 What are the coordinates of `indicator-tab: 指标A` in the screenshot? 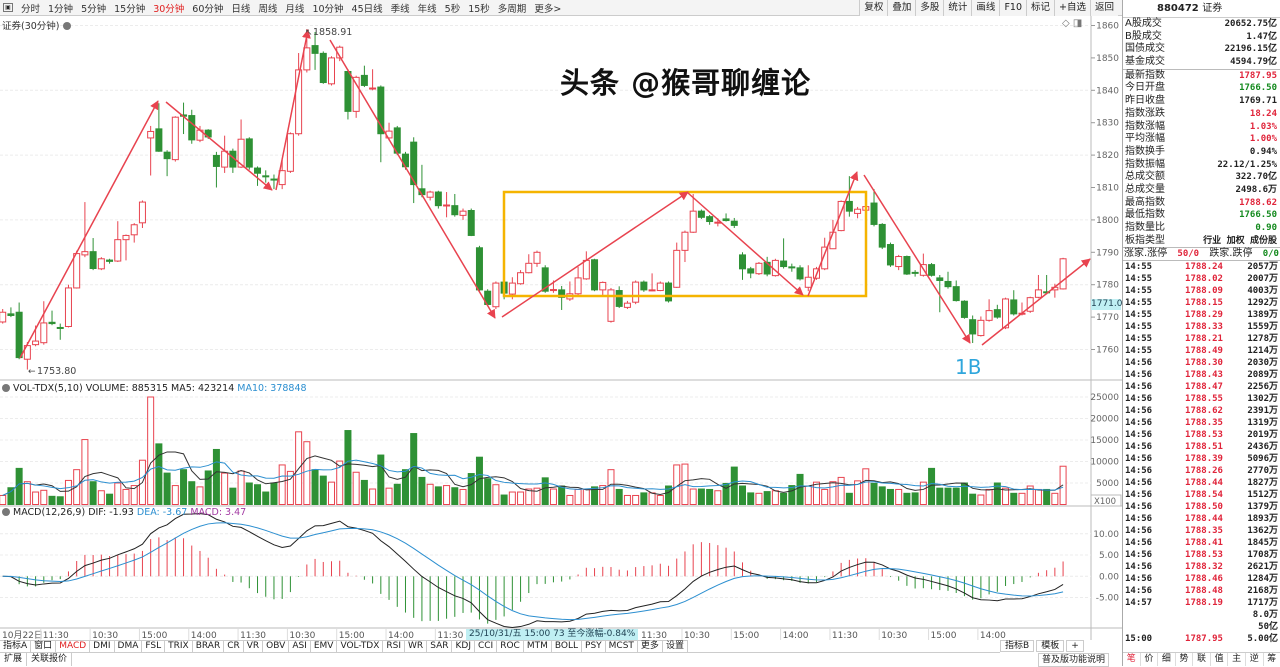 It's located at (15, 646).